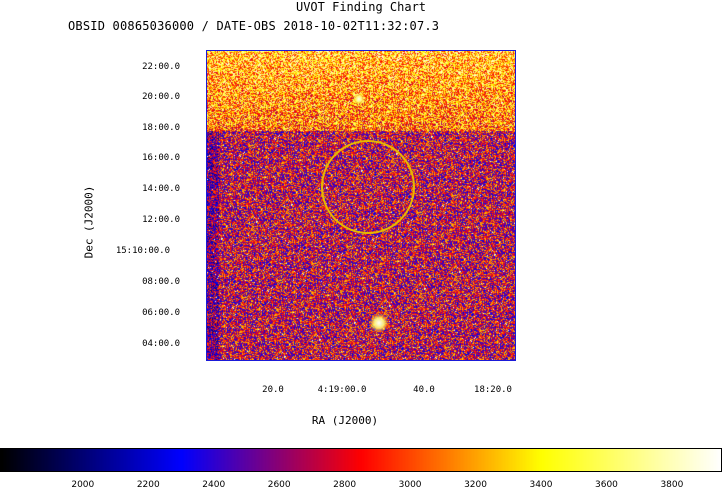 This screenshot has height=490, width=722. I want to click on colorbar-tick-label: 3800, so click(672, 485).